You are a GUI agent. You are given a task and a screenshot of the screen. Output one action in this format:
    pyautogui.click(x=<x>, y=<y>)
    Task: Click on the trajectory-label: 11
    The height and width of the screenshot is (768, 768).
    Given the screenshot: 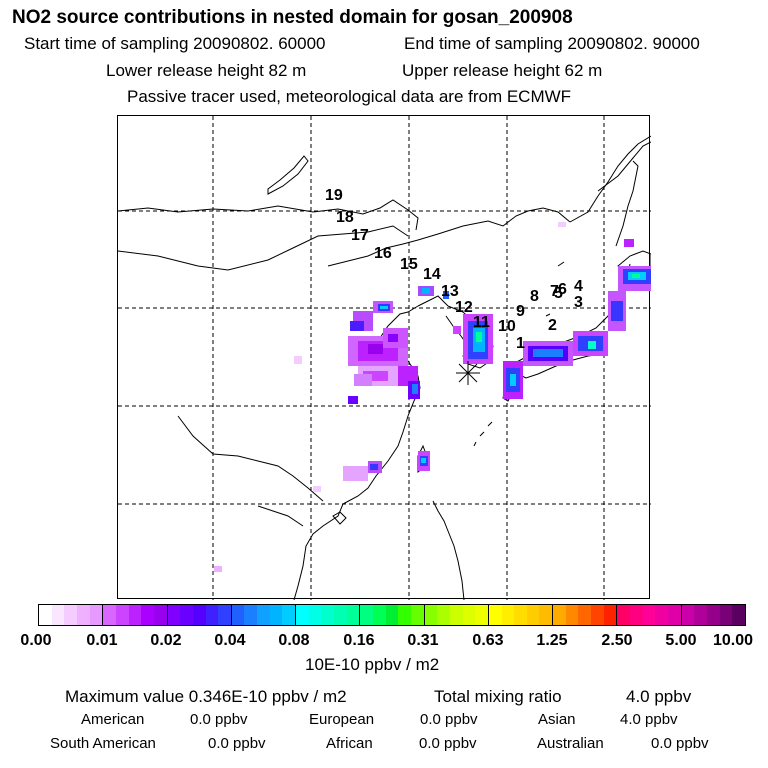 What is the action you would take?
    pyautogui.click(x=481, y=322)
    